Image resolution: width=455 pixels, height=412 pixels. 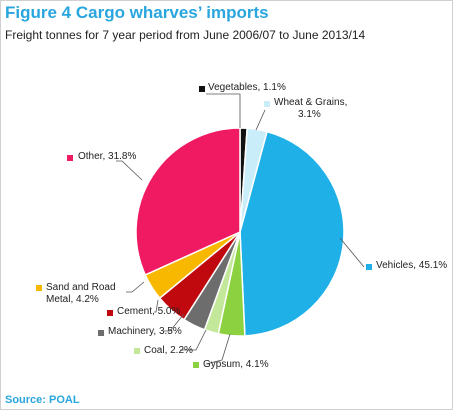 What do you see at coordinates (310, 108) in the screenshot?
I see `slice-label: Wheat & Grains, 3.1%` at bounding box center [310, 108].